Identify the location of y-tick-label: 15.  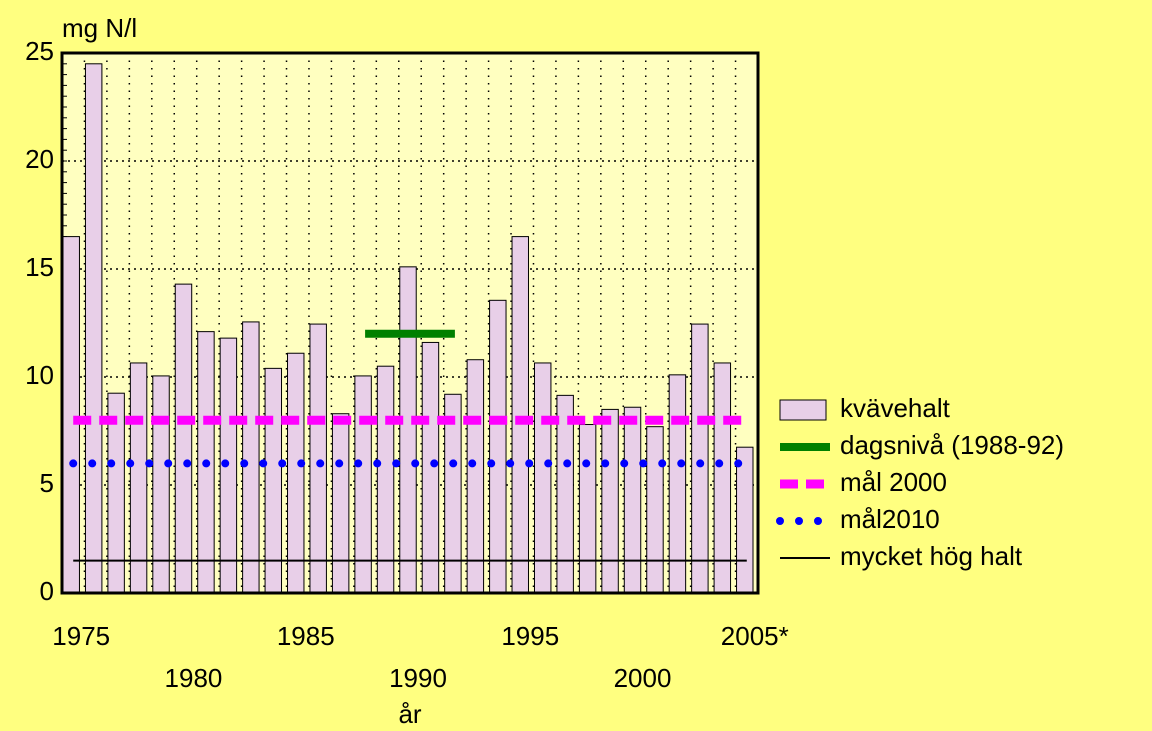
(39, 267).